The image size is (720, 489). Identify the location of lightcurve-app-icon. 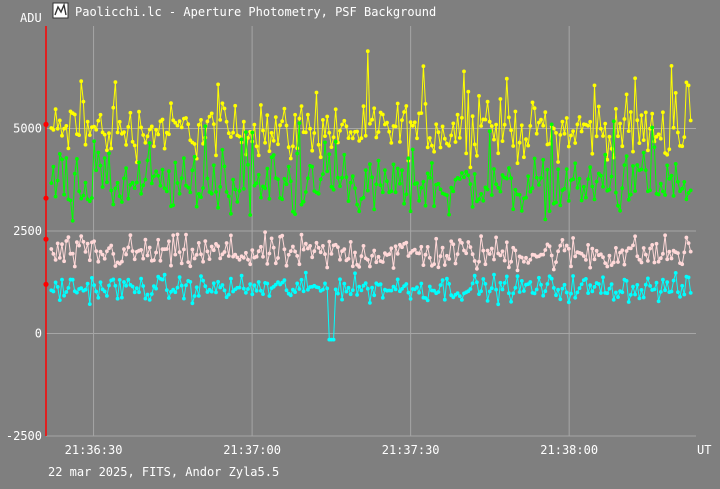
(60, 10).